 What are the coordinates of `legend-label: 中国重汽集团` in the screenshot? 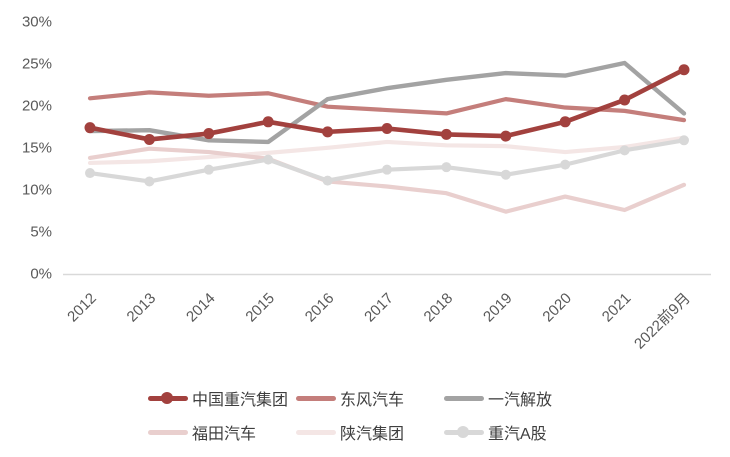 It's located at (240, 400).